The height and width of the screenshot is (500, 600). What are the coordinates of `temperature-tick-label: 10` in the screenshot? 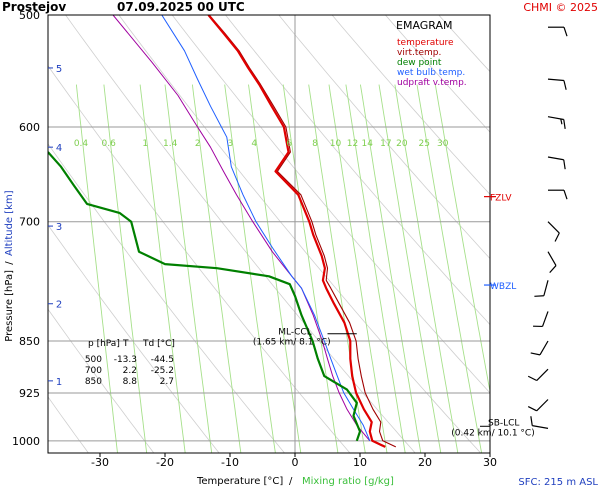 It's located at (360, 462).